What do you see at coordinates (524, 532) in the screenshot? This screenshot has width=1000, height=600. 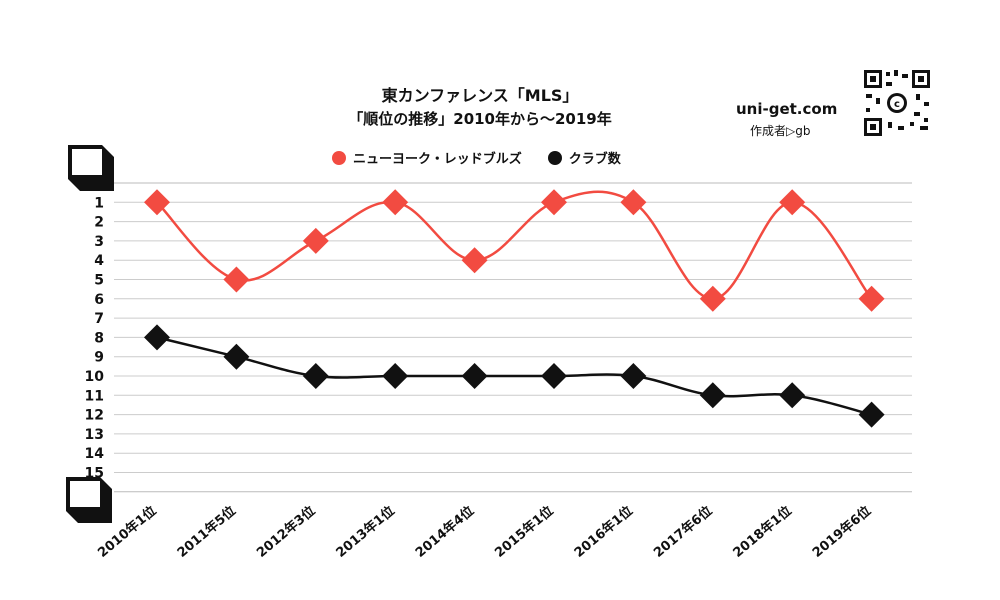 I see `x-tick-label: 2015年1位` at bounding box center [524, 532].